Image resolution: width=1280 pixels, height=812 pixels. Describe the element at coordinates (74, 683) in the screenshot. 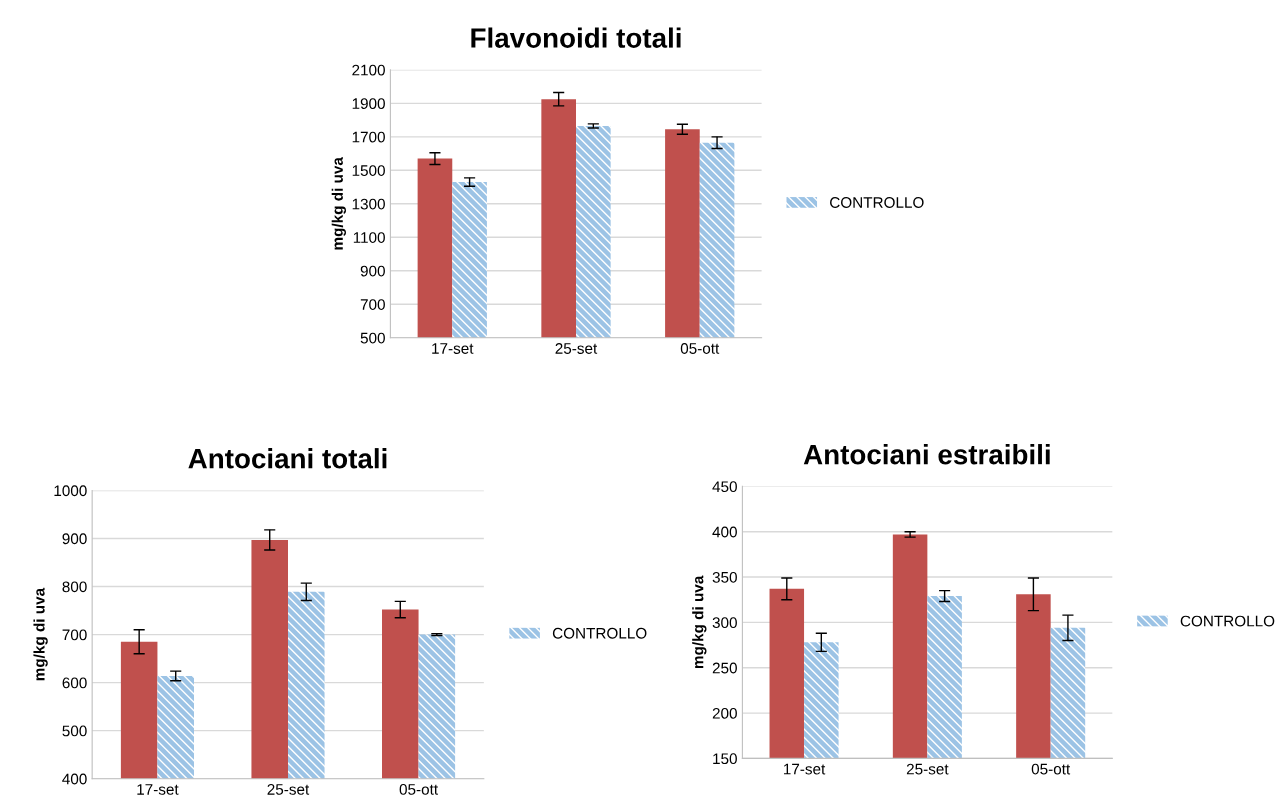

I see `y-tick-label: 600` at that location.